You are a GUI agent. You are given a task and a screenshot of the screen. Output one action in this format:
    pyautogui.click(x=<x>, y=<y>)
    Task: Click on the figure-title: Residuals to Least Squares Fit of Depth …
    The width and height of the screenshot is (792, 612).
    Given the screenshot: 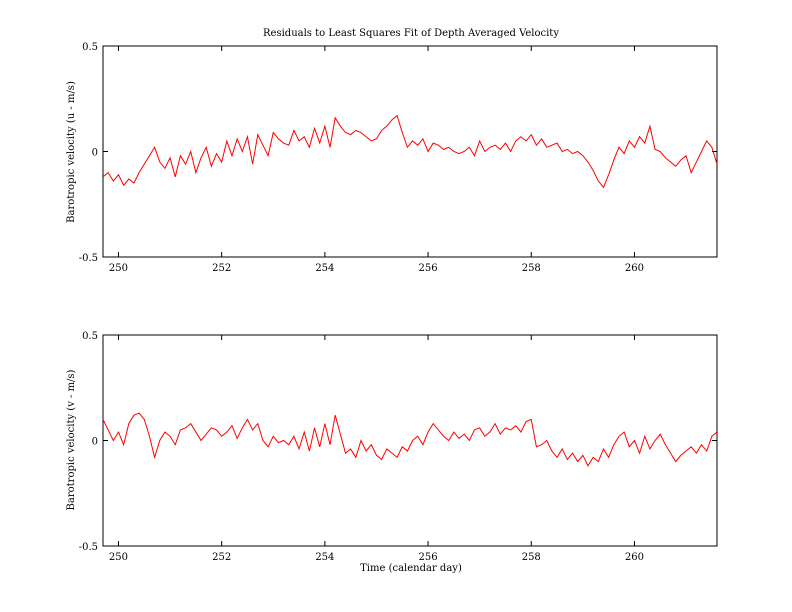 What is the action you would take?
    pyautogui.click(x=411, y=33)
    